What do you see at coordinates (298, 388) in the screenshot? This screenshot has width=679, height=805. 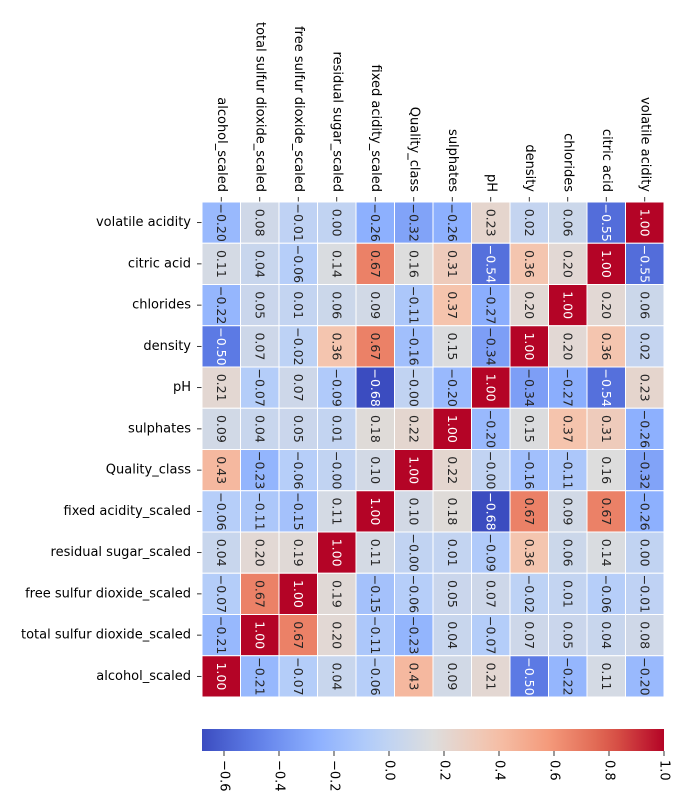 I see `cell-value-label: 0.07` at bounding box center [298, 388].